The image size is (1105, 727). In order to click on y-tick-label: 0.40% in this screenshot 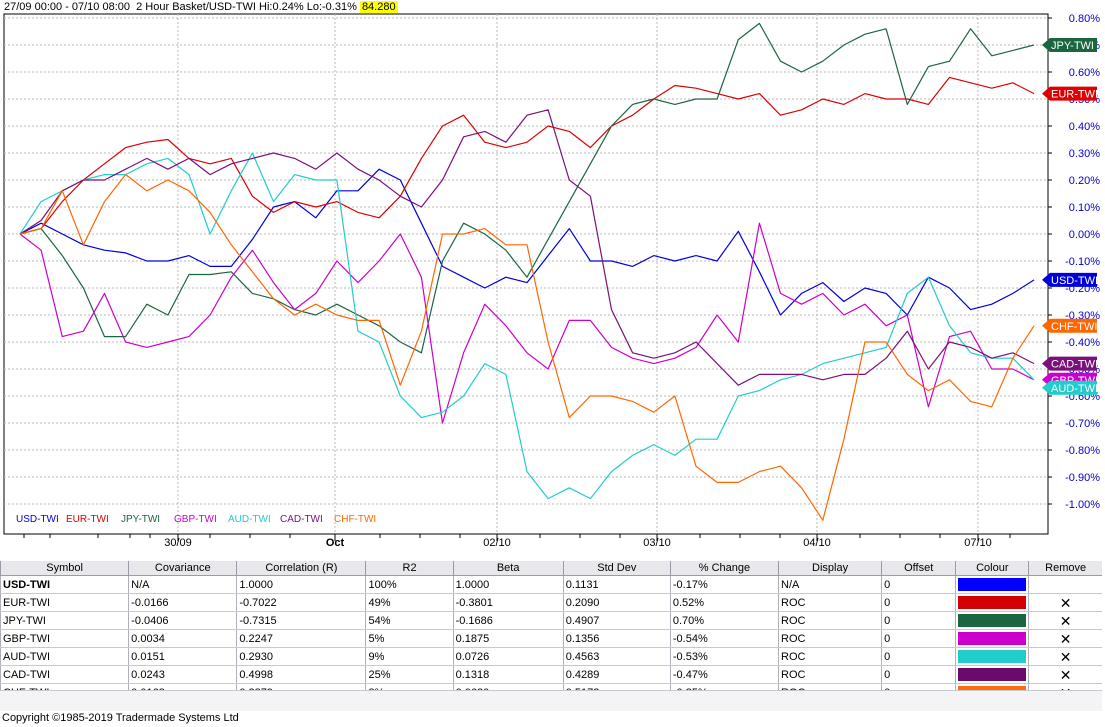, I will do `click(1084, 127)`.